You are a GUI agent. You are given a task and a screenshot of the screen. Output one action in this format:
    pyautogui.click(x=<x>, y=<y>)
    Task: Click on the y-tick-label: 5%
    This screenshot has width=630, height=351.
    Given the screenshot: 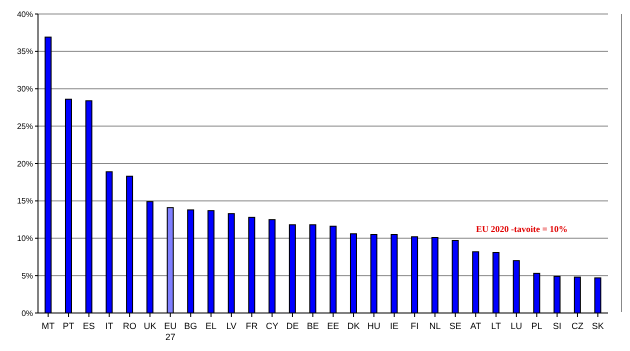 What is the action you would take?
    pyautogui.click(x=27, y=275)
    